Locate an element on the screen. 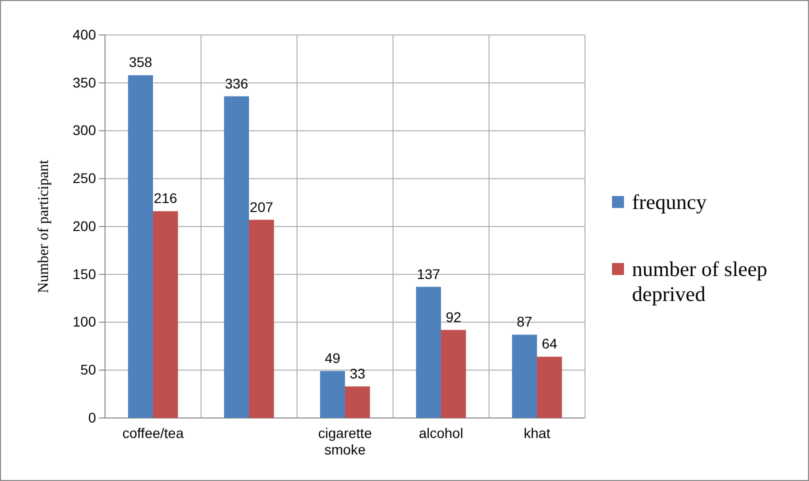  data-label: 33 is located at coordinates (358, 373).